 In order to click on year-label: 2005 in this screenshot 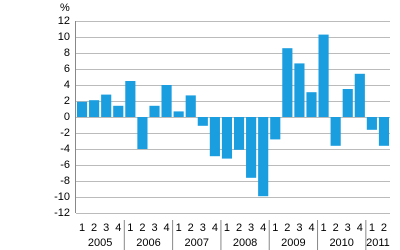, I will do `click(100, 243)`.